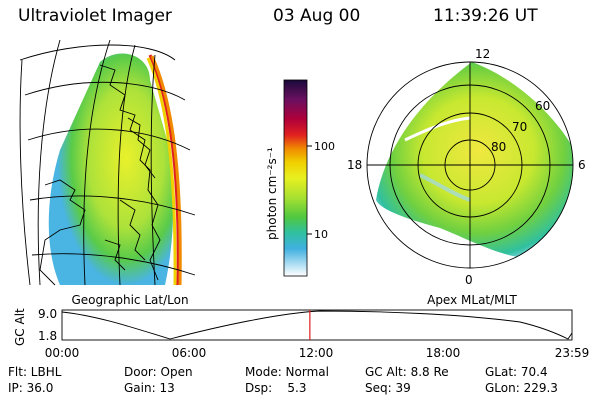 This screenshot has height=400, width=600. I want to click on info-seq: Seq: 39, so click(388, 388).